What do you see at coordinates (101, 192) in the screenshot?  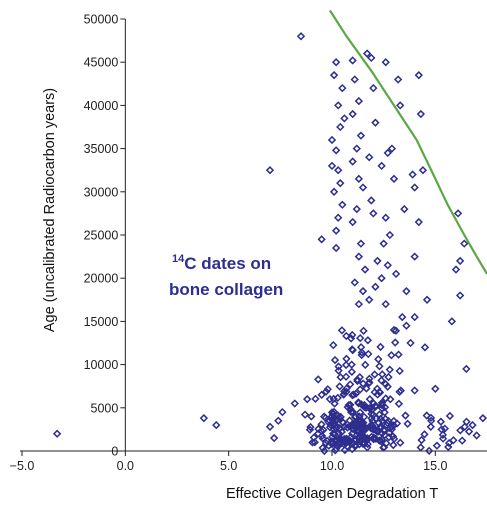 I see `y-tick-label: 30000` at bounding box center [101, 192].